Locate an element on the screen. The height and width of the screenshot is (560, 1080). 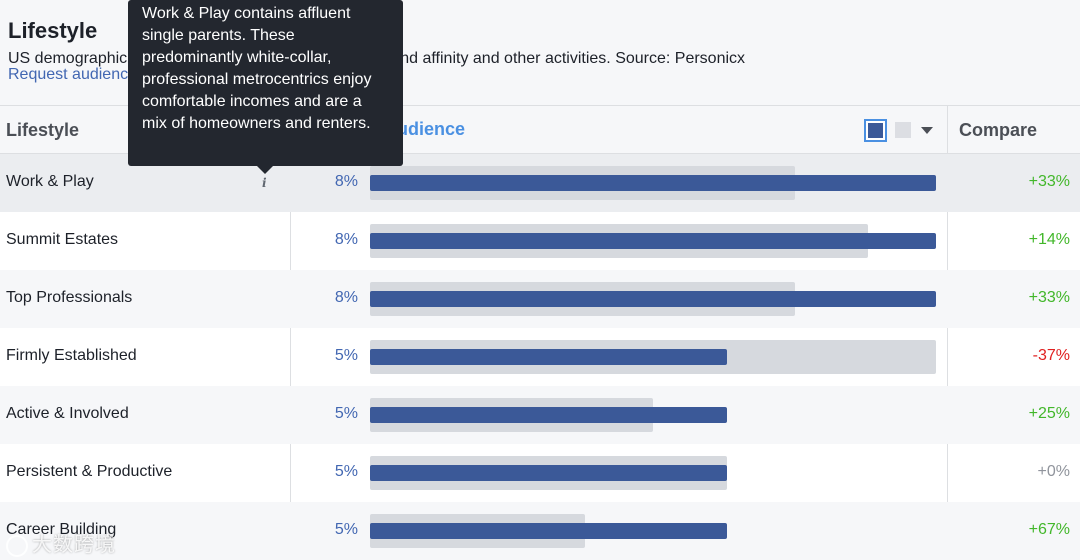
legend-baseline-toggle is located at coordinates (903, 130).